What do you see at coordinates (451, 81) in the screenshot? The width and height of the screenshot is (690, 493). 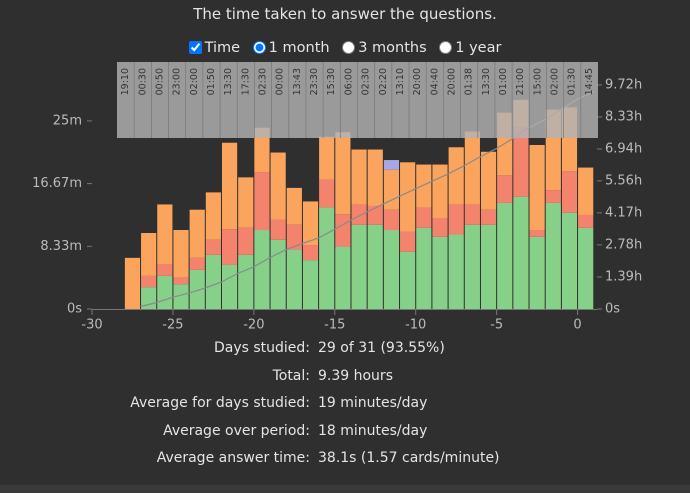 I see `tooltip-label: 20:00` at bounding box center [451, 81].